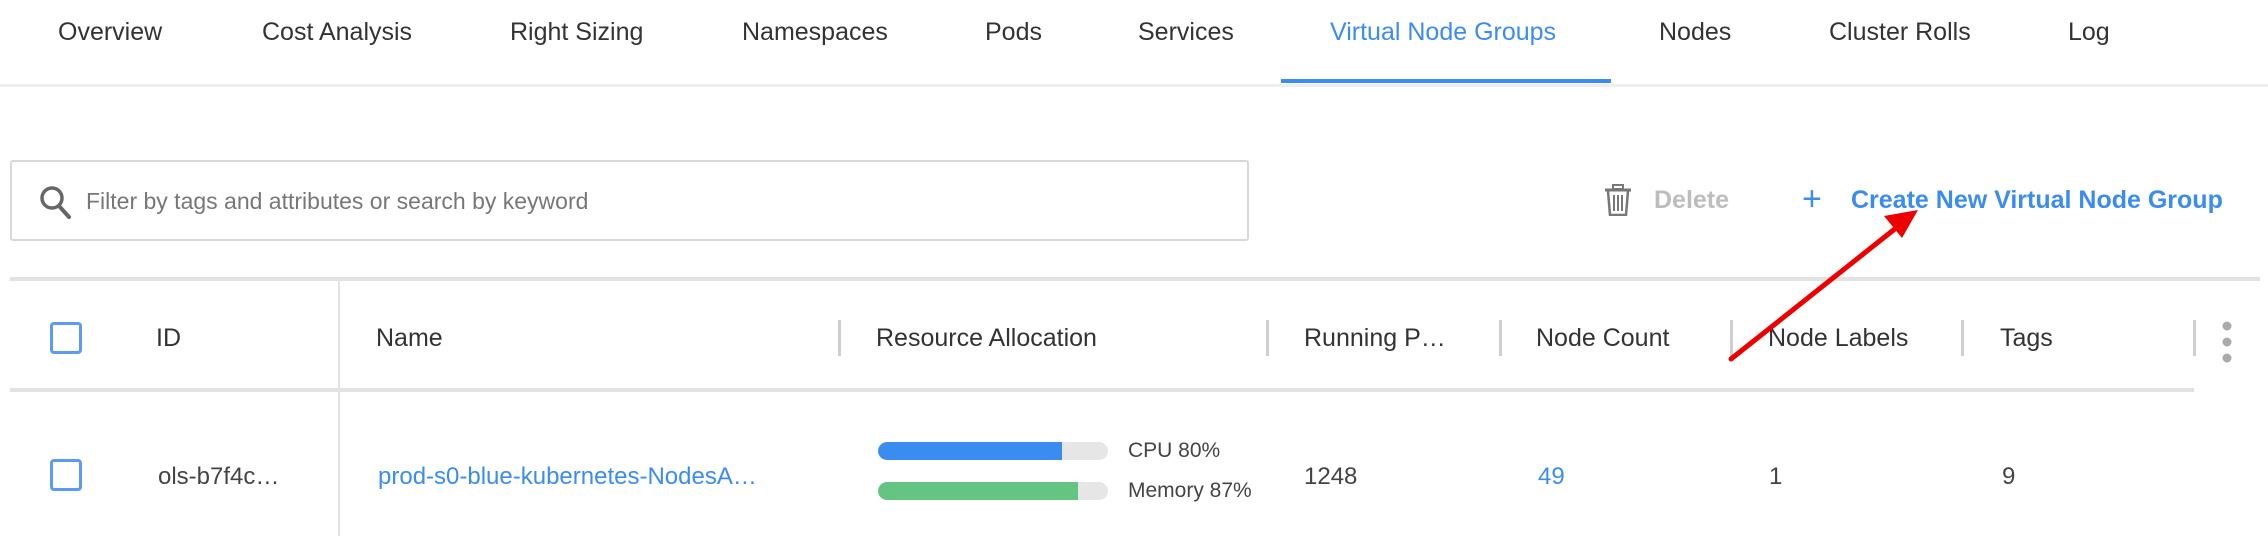 The height and width of the screenshot is (536, 2268). What do you see at coordinates (1695, 32) in the screenshot?
I see `tab-nodes: Nodes` at bounding box center [1695, 32].